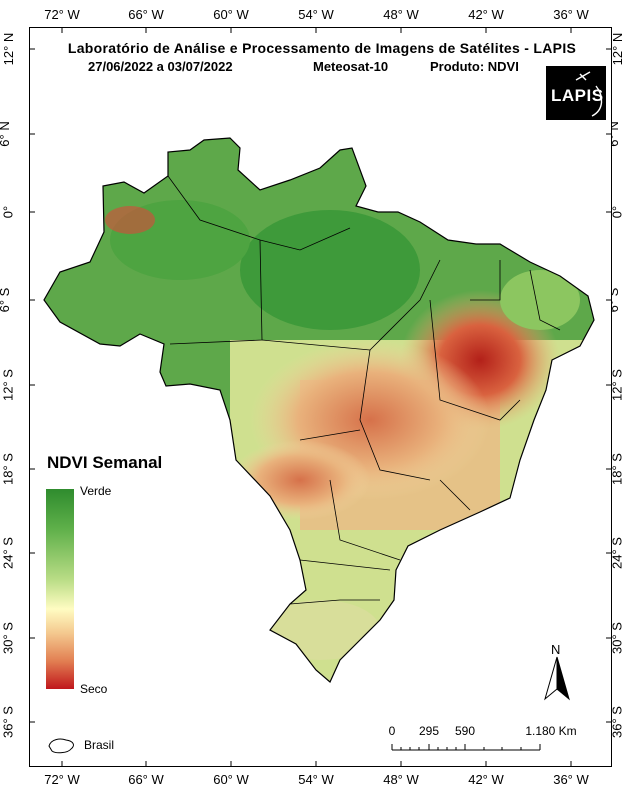 This screenshot has height=794, width=644. Describe the element at coordinates (551, 731) in the screenshot. I see `scale-tick: 1.180 Km` at that location.